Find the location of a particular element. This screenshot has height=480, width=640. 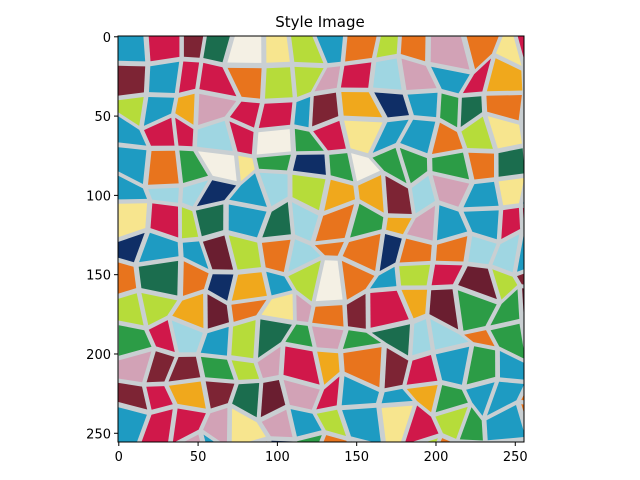

x-tick-label: 0 is located at coordinates (119, 457).